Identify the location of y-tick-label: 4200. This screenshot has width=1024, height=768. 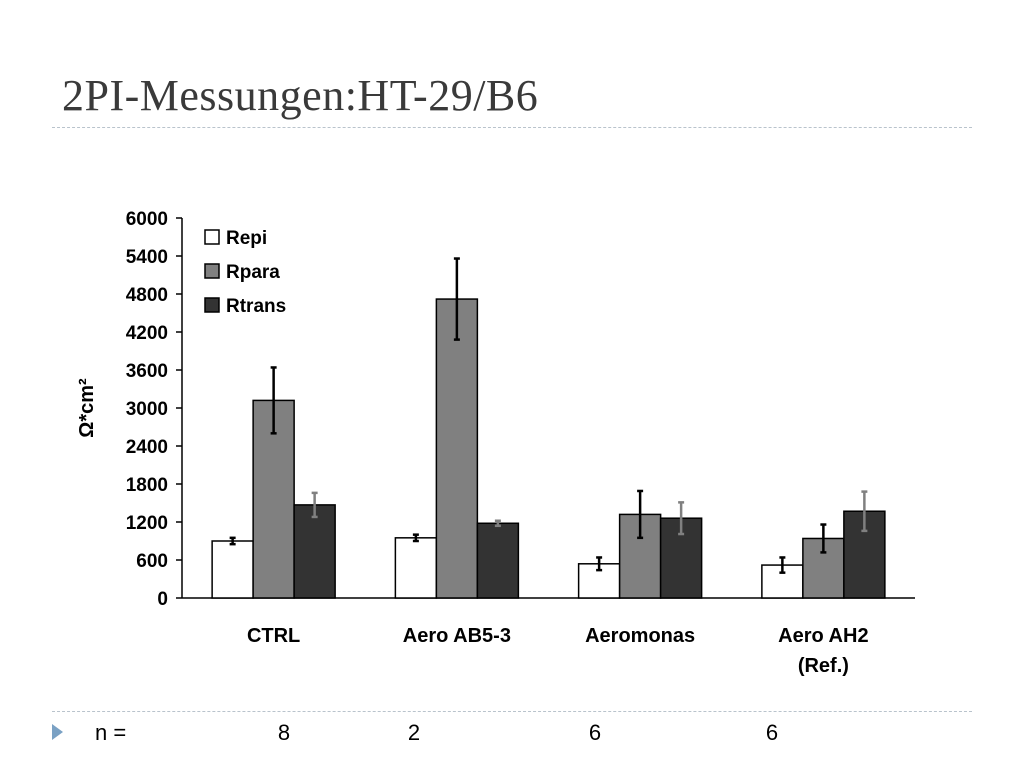
(147, 333).